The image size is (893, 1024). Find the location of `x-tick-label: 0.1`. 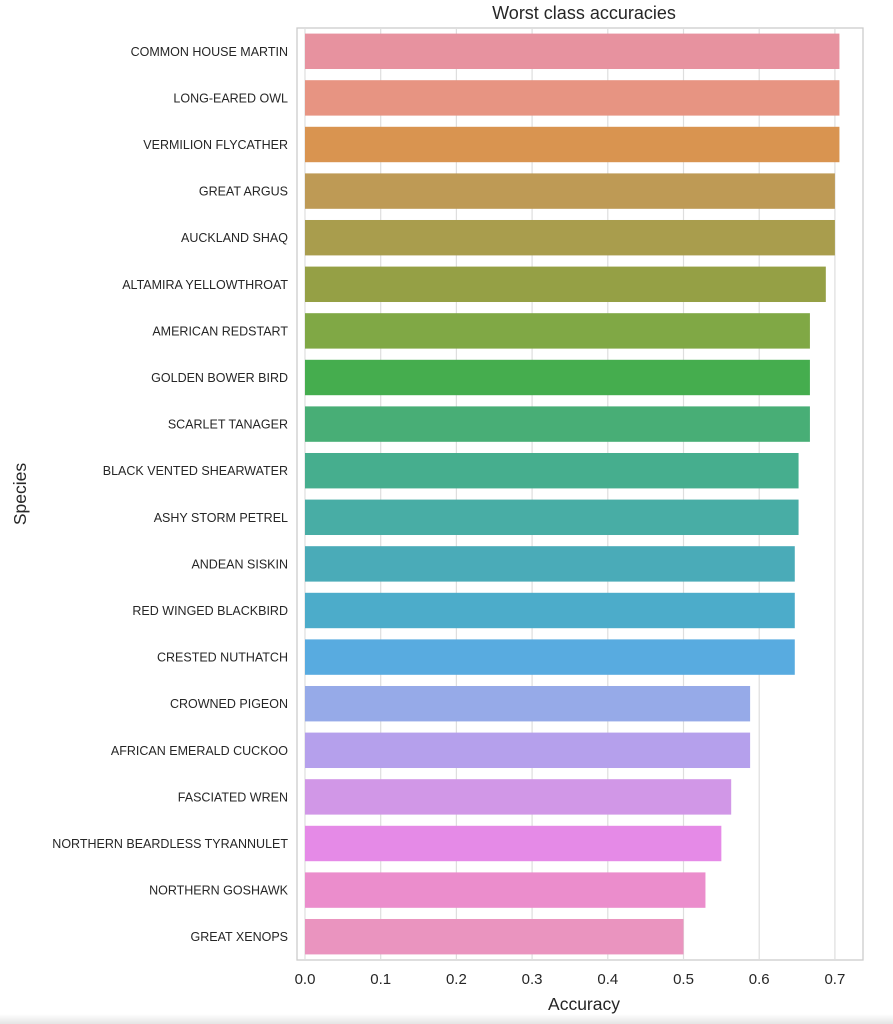

x-tick-label: 0.1 is located at coordinates (380, 979).